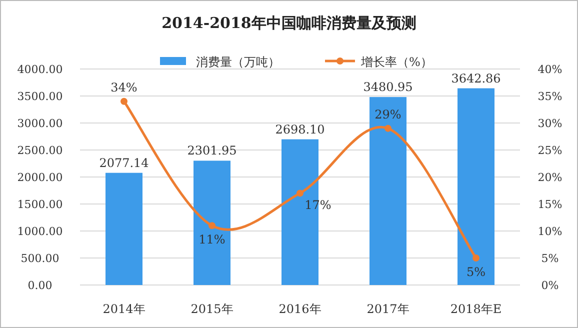  What do you see at coordinates (318, 205) in the screenshot?
I see `data-label: 17%` at bounding box center [318, 205].